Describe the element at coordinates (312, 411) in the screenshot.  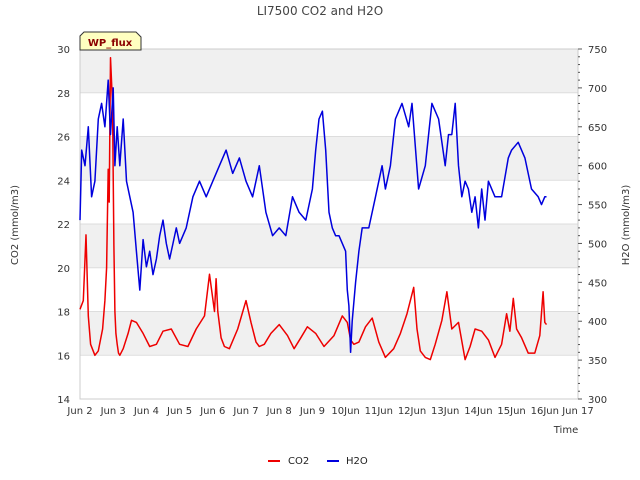
I see `x-tick-label: Jun 9` at that location.